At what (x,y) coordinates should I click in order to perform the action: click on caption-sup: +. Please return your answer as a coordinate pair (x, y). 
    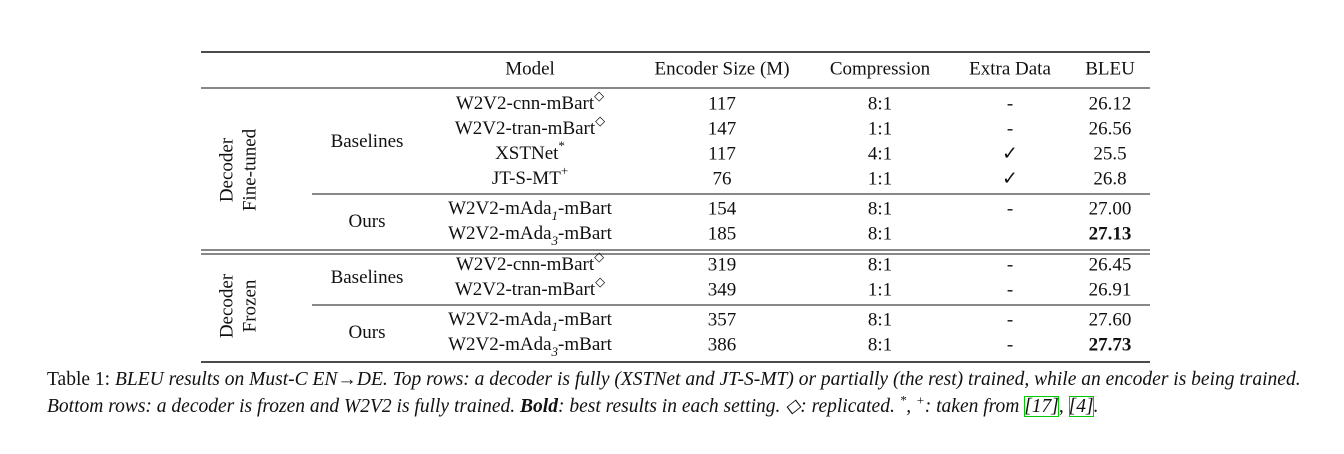
    Looking at the image, I should click on (920, 400).